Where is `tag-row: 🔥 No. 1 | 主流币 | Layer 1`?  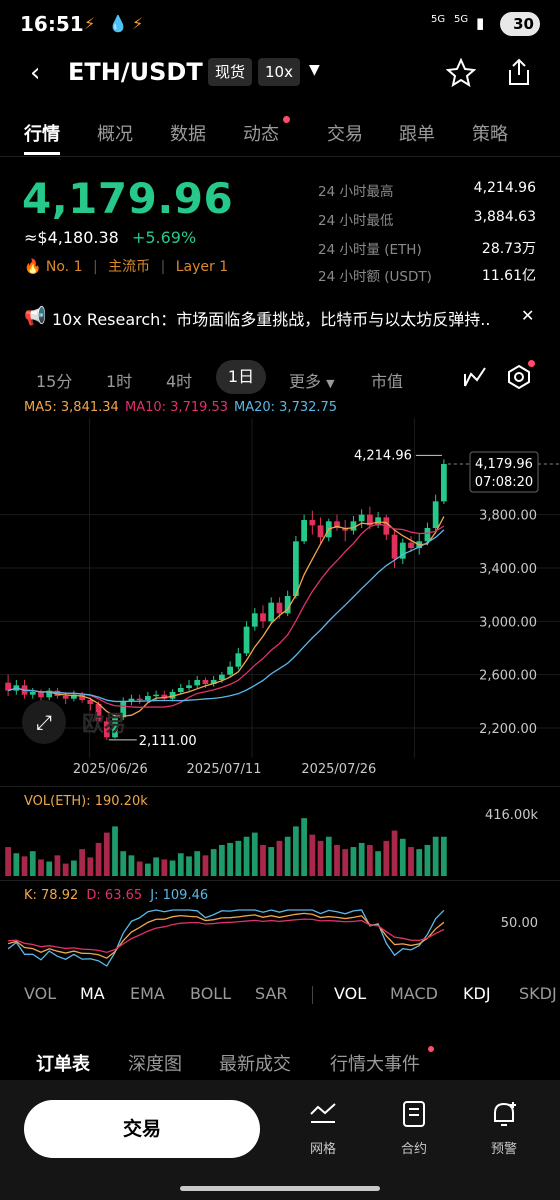 tag-row: 🔥 No. 1 | 主流币 | Layer 1 is located at coordinates (126, 267).